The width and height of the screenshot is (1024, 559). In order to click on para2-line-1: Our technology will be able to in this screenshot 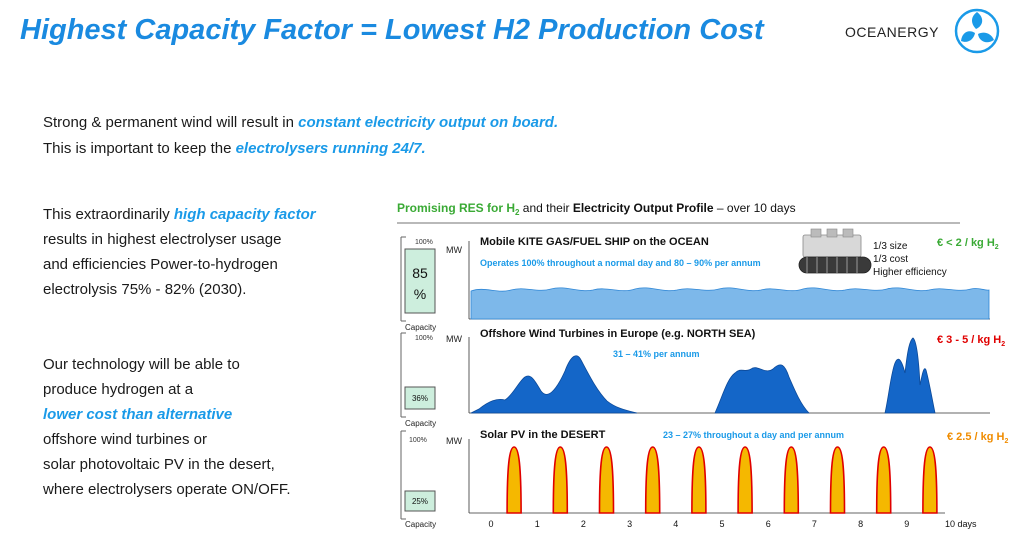, I will do `click(141, 364)`.